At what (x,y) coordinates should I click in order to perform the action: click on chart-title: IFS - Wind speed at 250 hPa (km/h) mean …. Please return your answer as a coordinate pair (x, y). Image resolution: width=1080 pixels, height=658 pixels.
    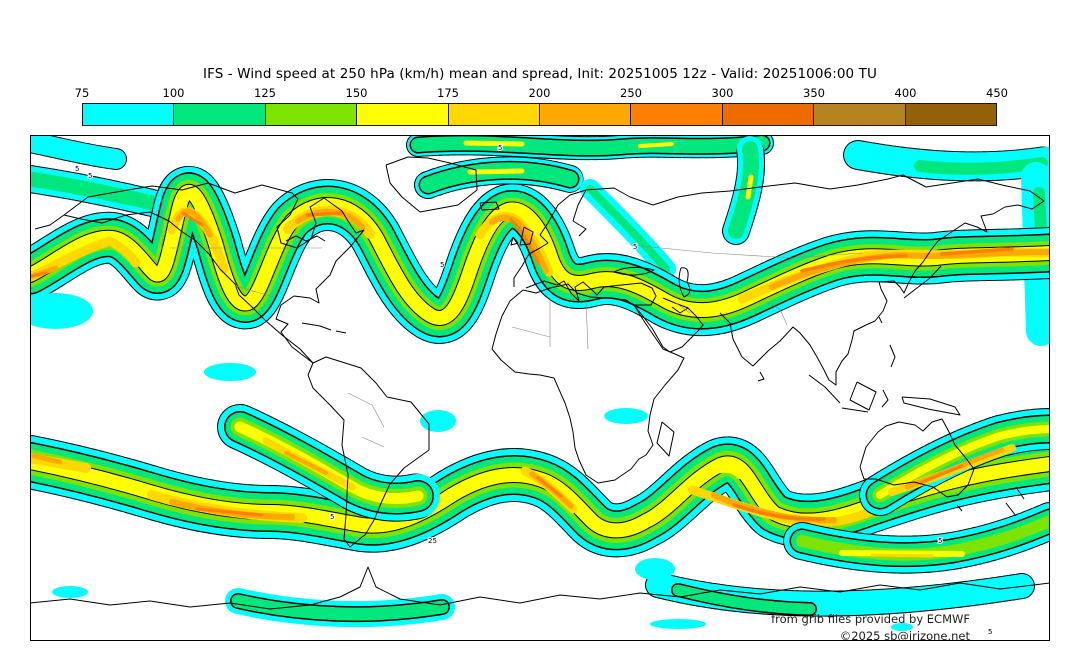
    Looking at the image, I should click on (540, 74).